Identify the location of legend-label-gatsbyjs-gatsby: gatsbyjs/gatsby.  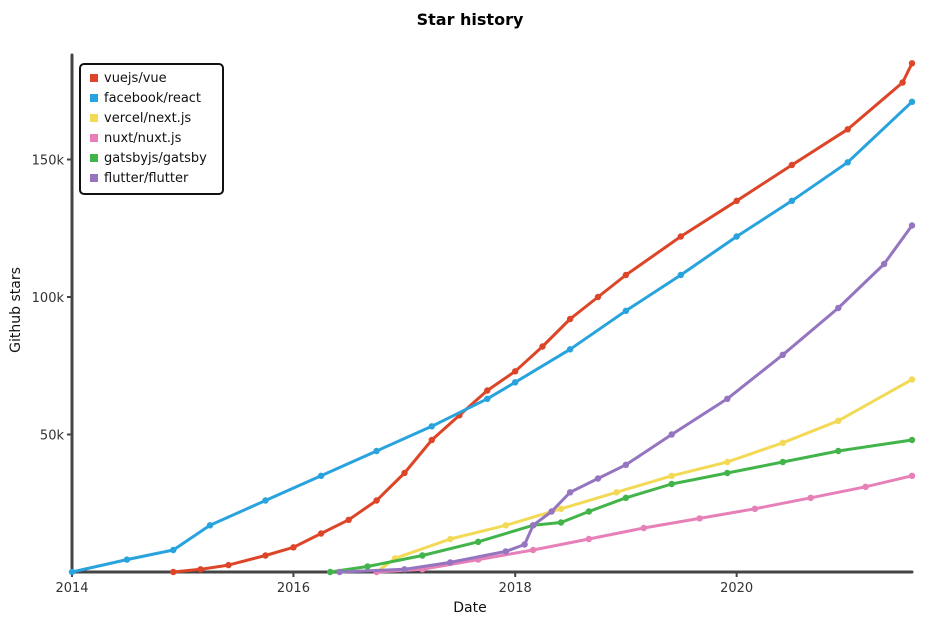
(155, 158).